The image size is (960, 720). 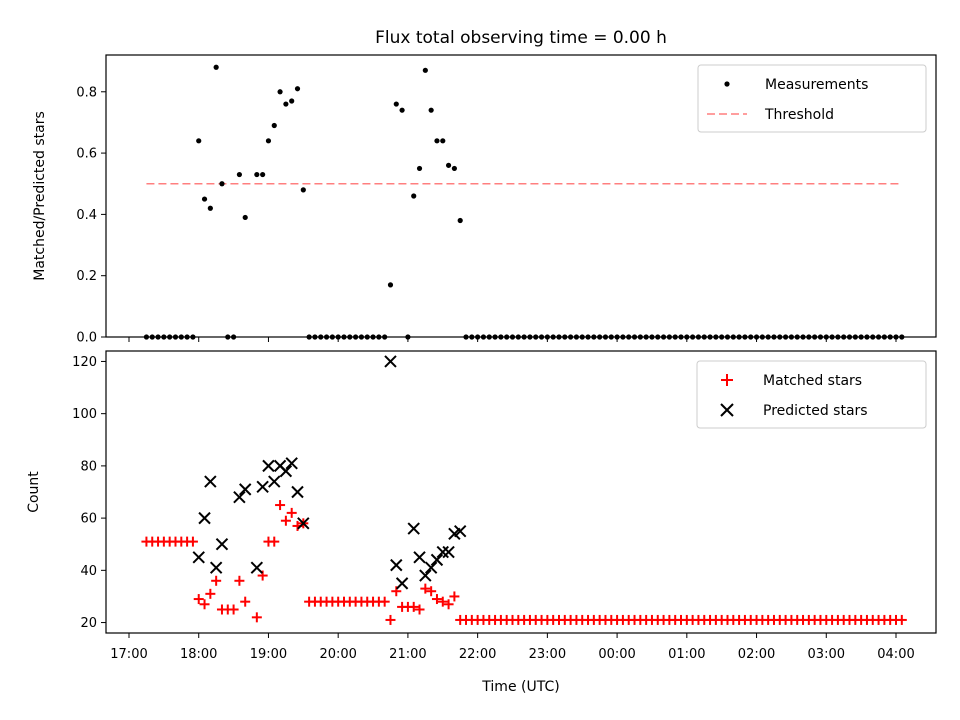 What do you see at coordinates (826, 654) in the screenshot?
I see `x-tick-label: 03:00` at bounding box center [826, 654].